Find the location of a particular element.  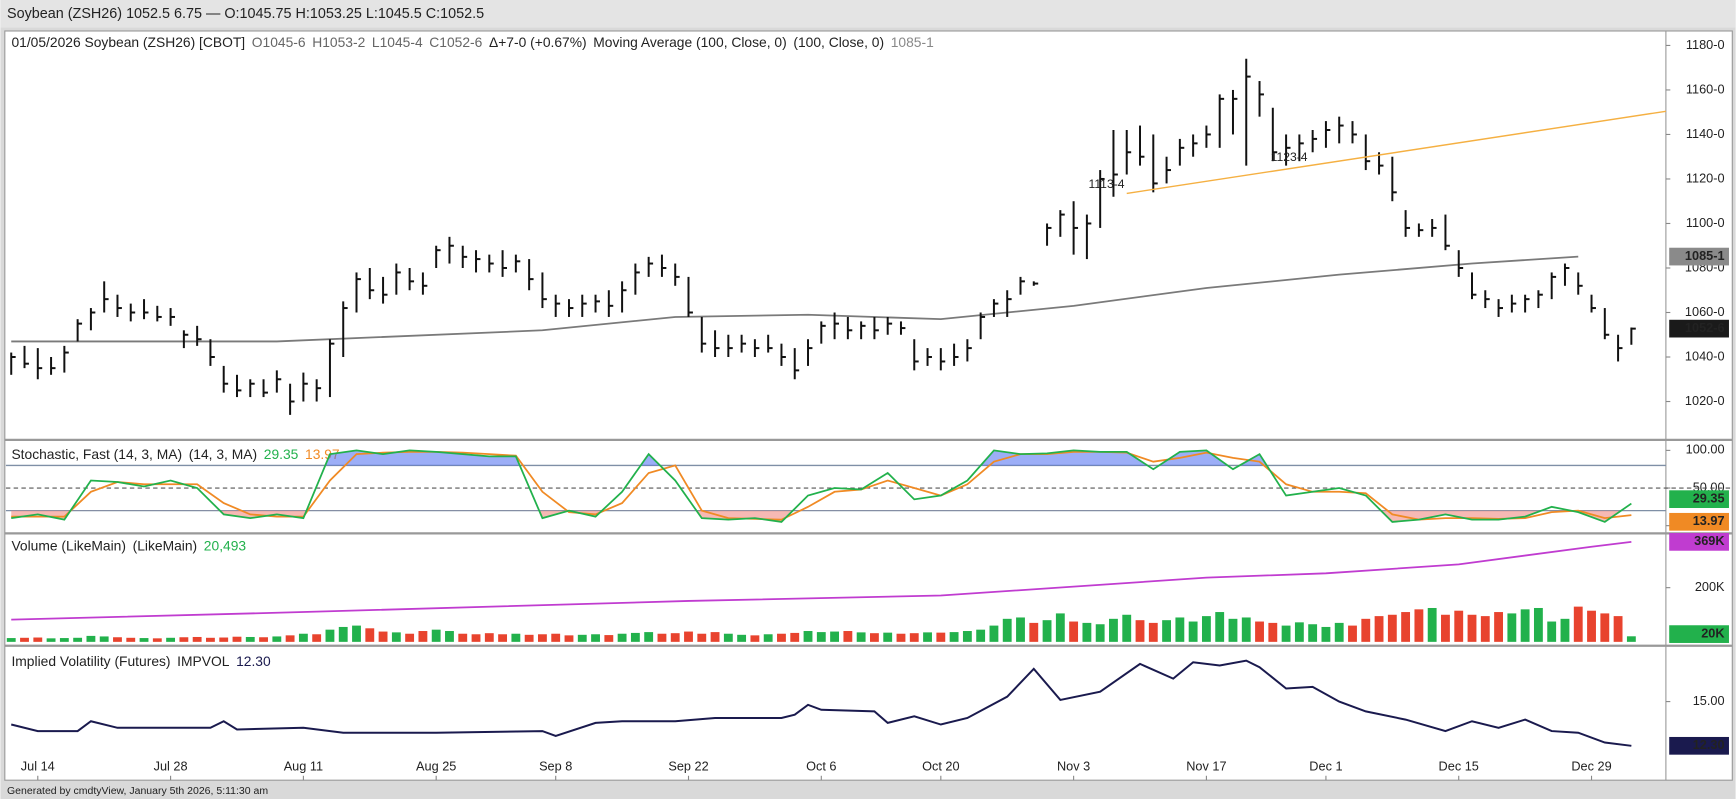

x-tick-label: Oct 20 is located at coordinates (940, 765).